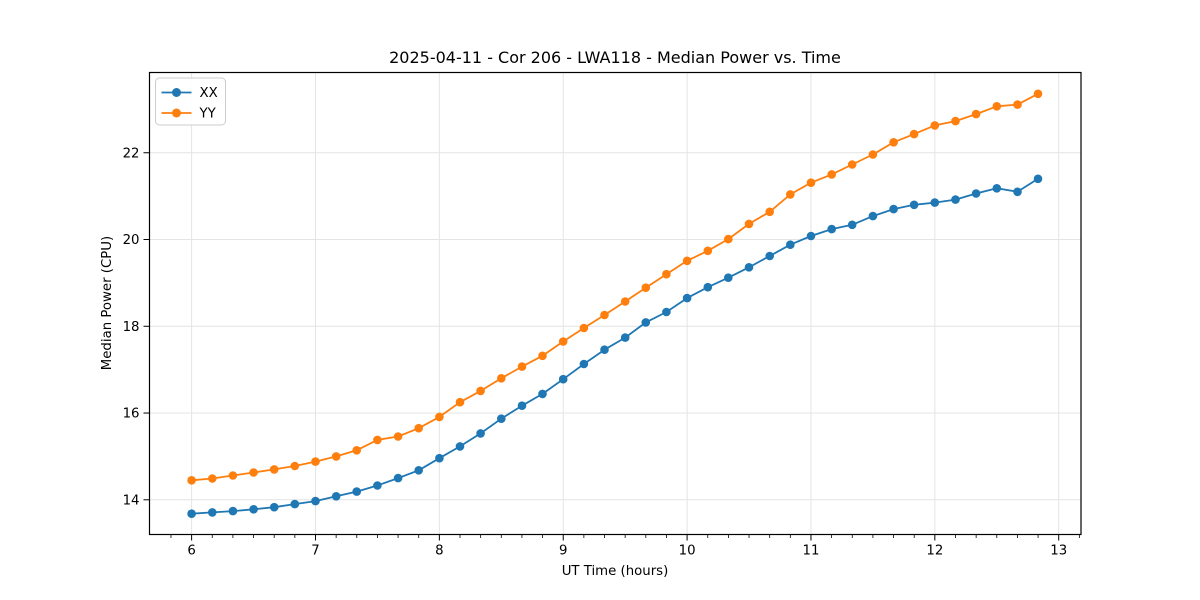  I want to click on x-tick-label: 11, so click(811, 551).